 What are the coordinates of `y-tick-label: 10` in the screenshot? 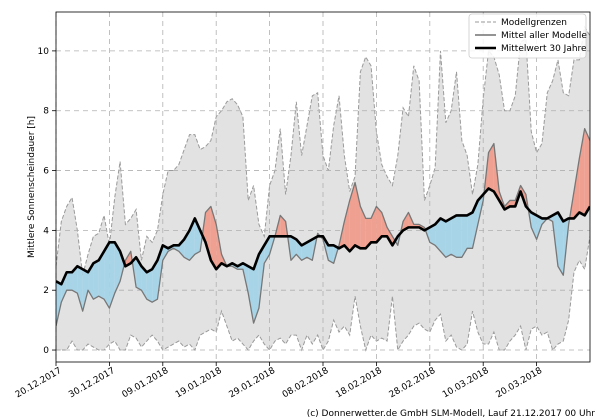 It's located at (44, 52).